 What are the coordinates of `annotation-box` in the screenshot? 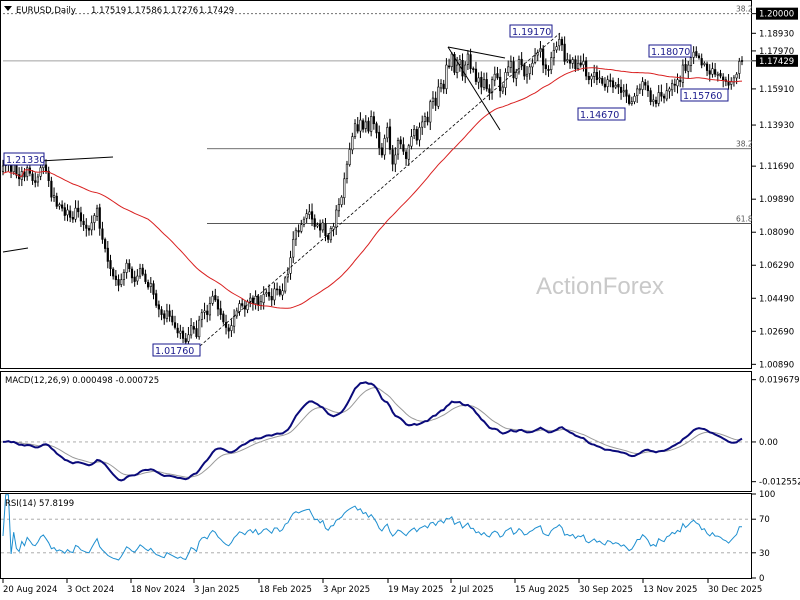 It's located at (176, 350).